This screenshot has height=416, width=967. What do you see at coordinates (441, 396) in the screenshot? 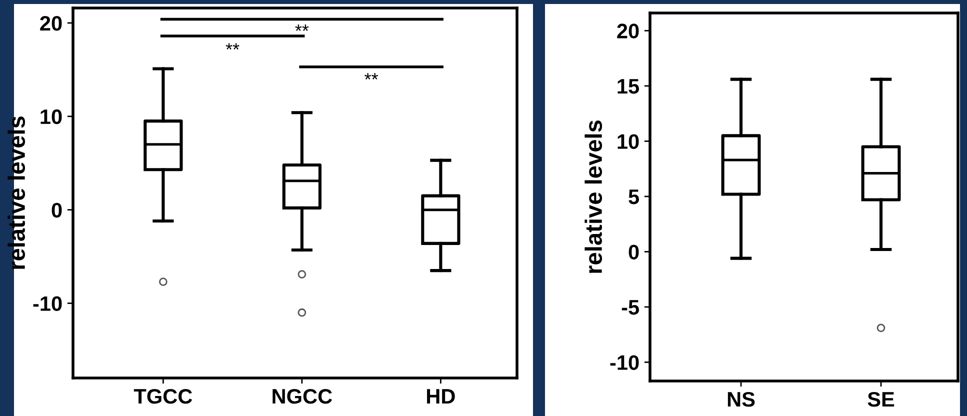
I see `x-tick-label: HD` at bounding box center [441, 396].